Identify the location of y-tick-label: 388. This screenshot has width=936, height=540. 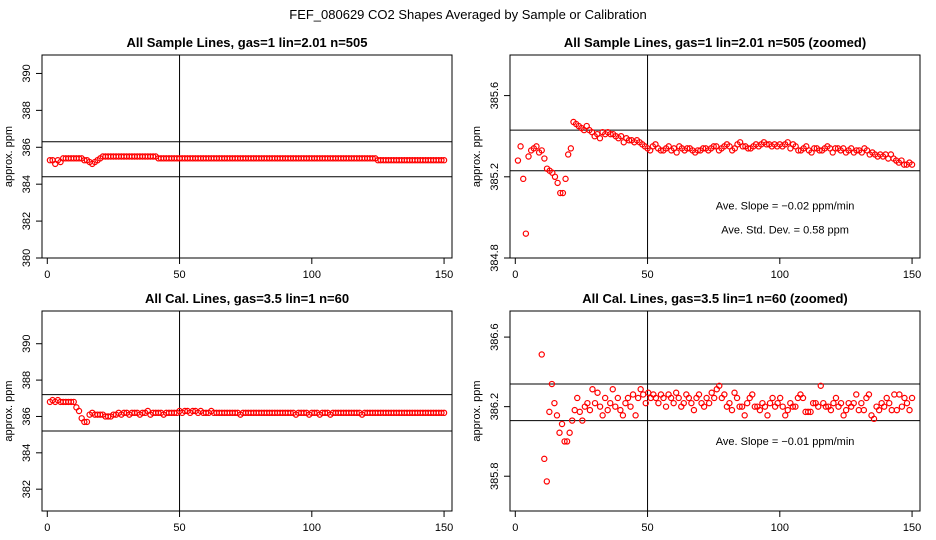
(27, 380).